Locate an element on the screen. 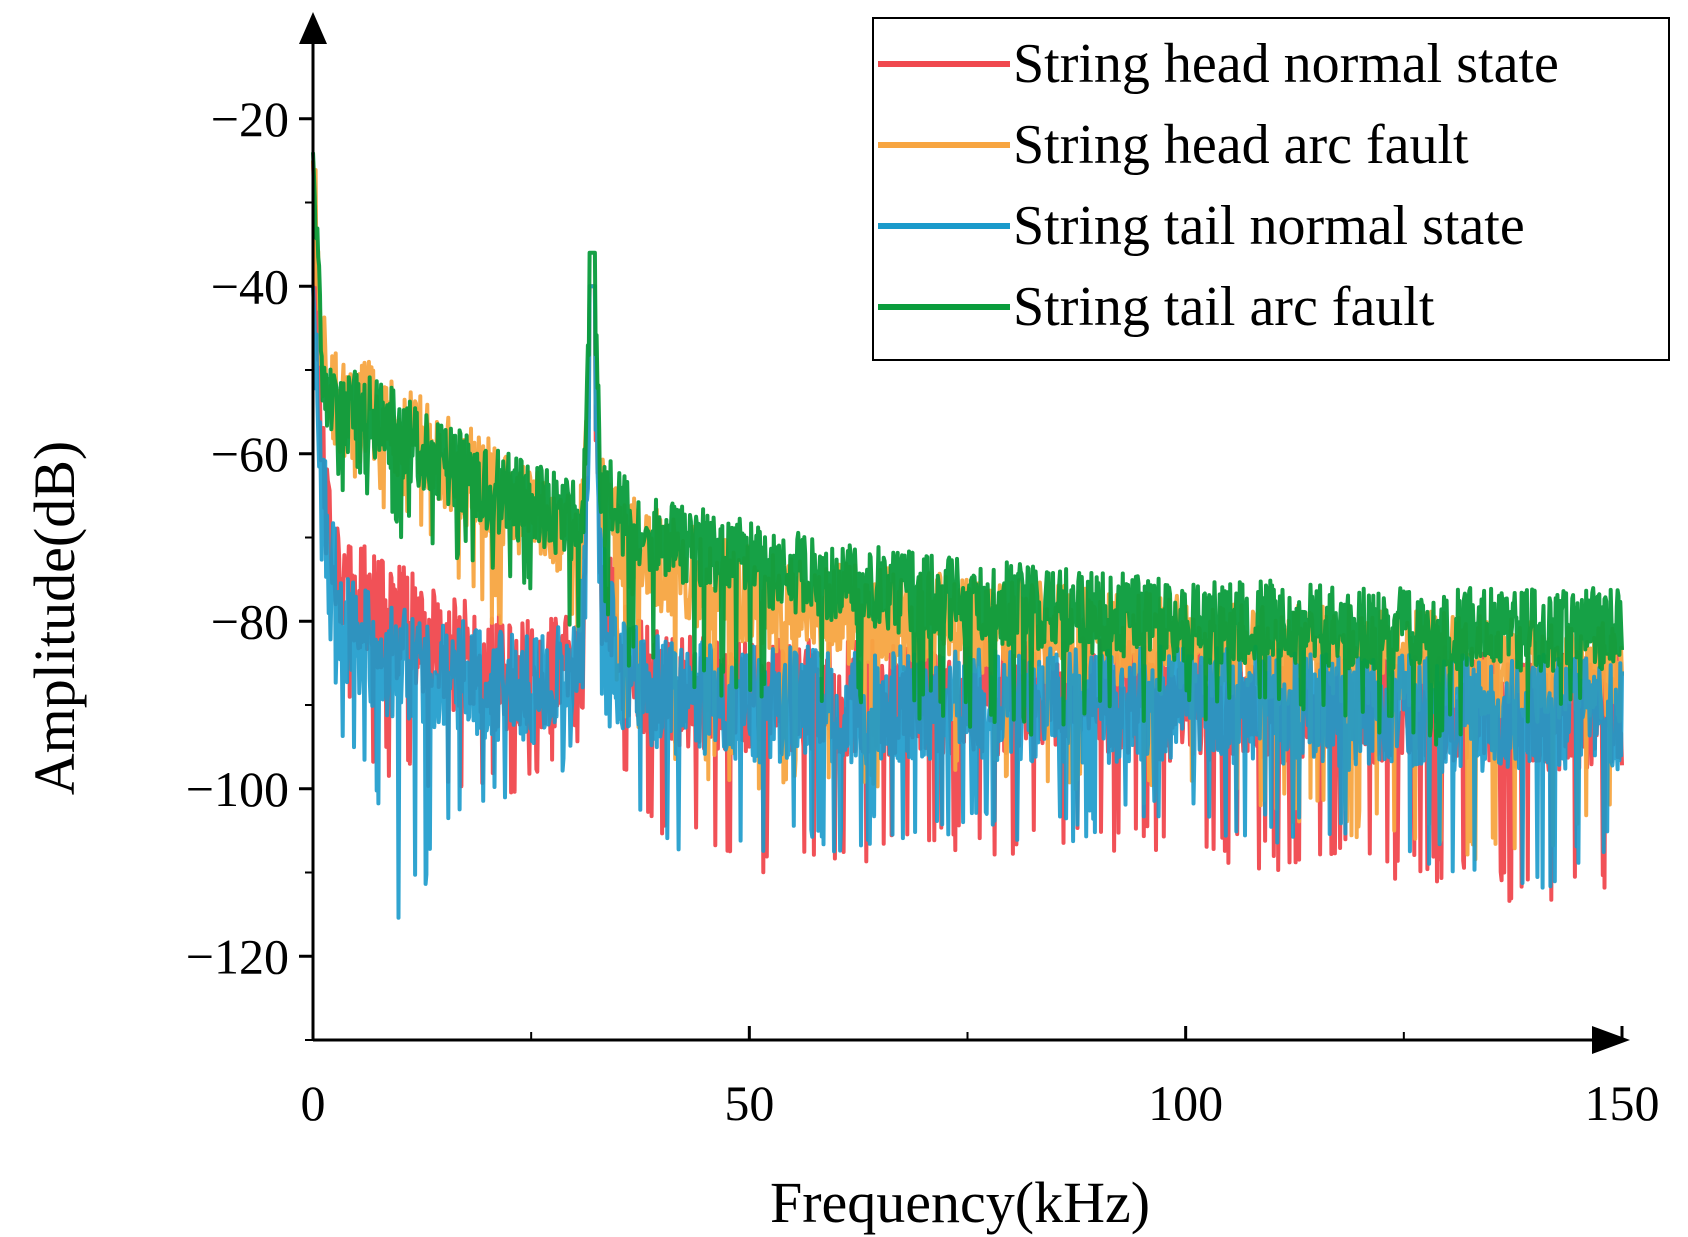 This screenshot has height=1237, width=1688. y-tick-label: −20 is located at coordinates (250, 119).